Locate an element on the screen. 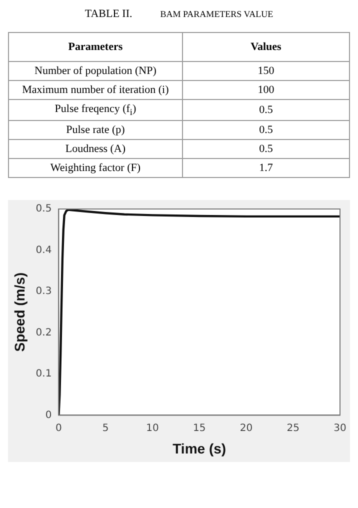 The image size is (358, 508). y-tick-label: 0.1 is located at coordinates (44, 374).